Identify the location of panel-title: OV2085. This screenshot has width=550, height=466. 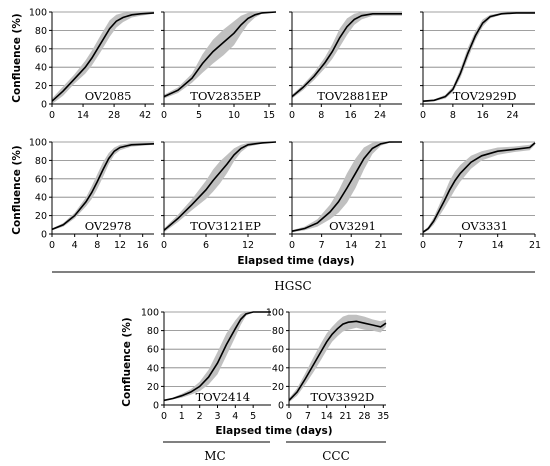
(108, 96).